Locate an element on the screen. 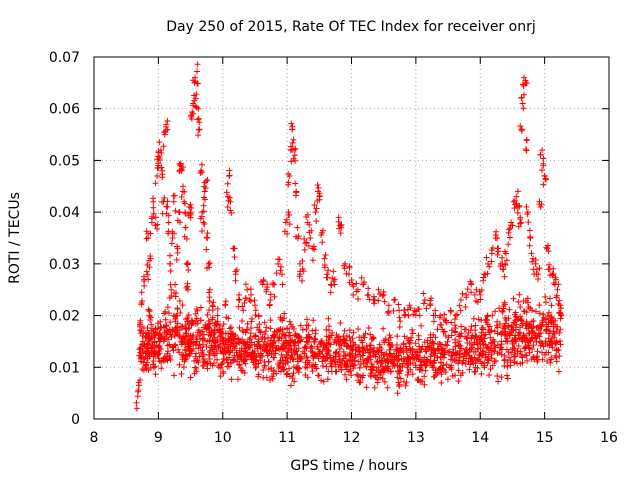 The width and height of the screenshot is (640, 484). x-axis-label: GPS time / hours is located at coordinates (348, 466).